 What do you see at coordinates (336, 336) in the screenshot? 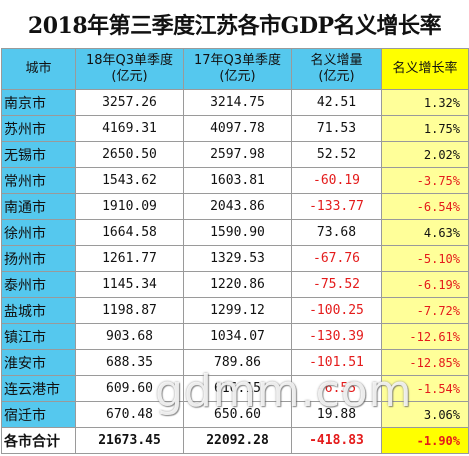
I see `increase-cell: -130.39` at bounding box center [336, 336].